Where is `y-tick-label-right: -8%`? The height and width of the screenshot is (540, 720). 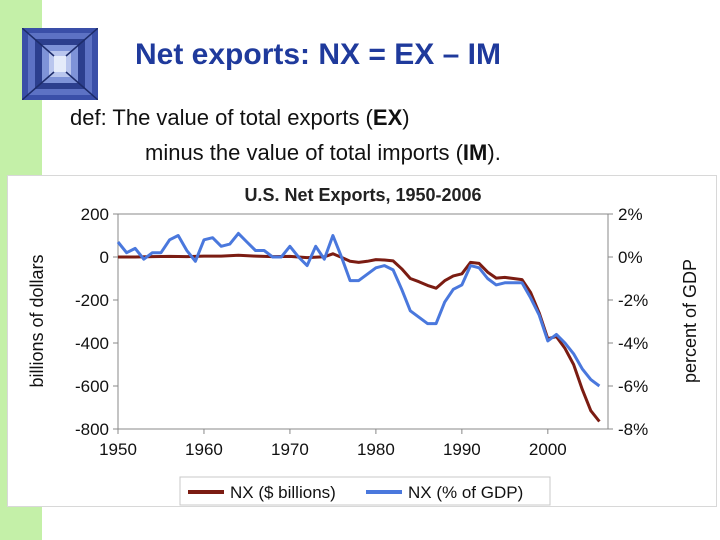 y-tick-label-right: -8% is located at coordinates (633, 429).